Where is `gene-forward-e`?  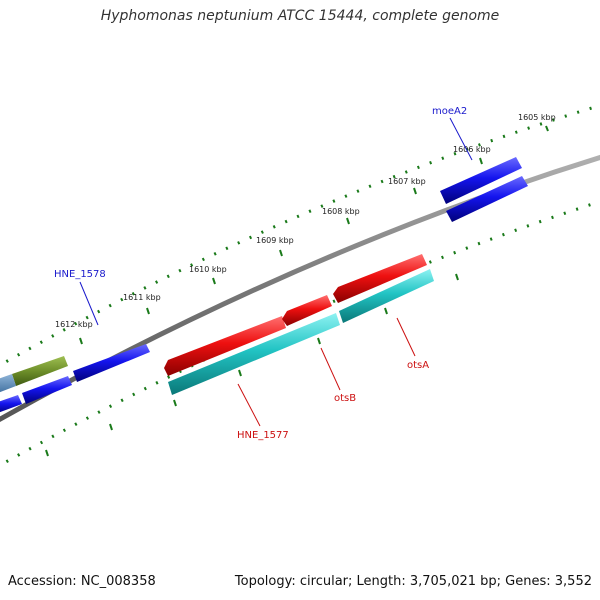
gene-forward-e is located at coordinates (11, 404).